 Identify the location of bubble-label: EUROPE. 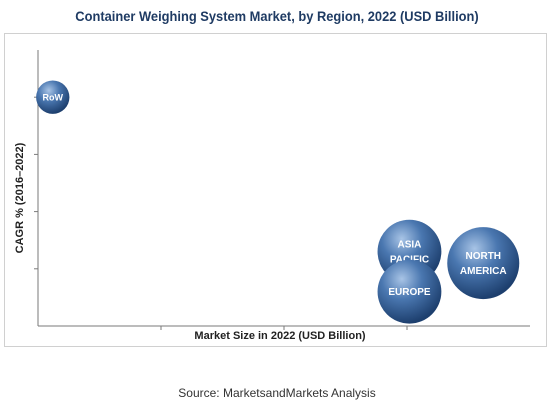
(409, 292).